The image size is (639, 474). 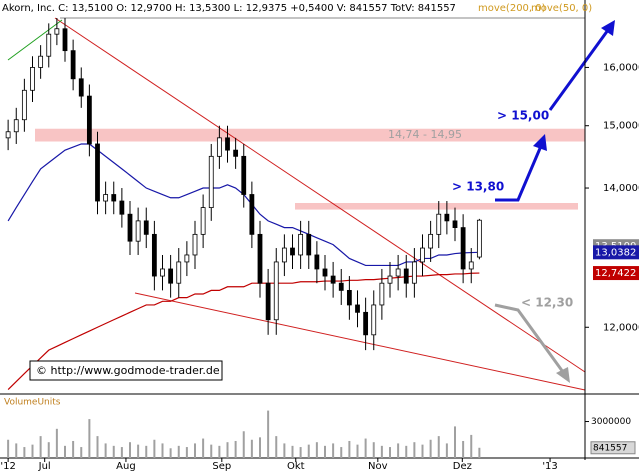 What do you see at coordinates (547, 303) in the screenshot?
I see `annotation: < 12,30` at bounding box center [547, 303].